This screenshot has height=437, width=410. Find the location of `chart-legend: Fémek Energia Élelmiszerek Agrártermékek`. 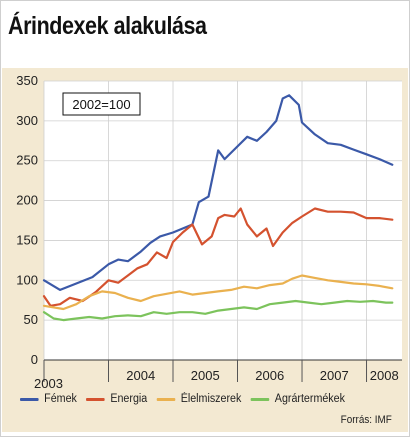

chart-legend: Fémek Energia Élelmiszerek Agrártermékek is located at coordinates (182, 399).